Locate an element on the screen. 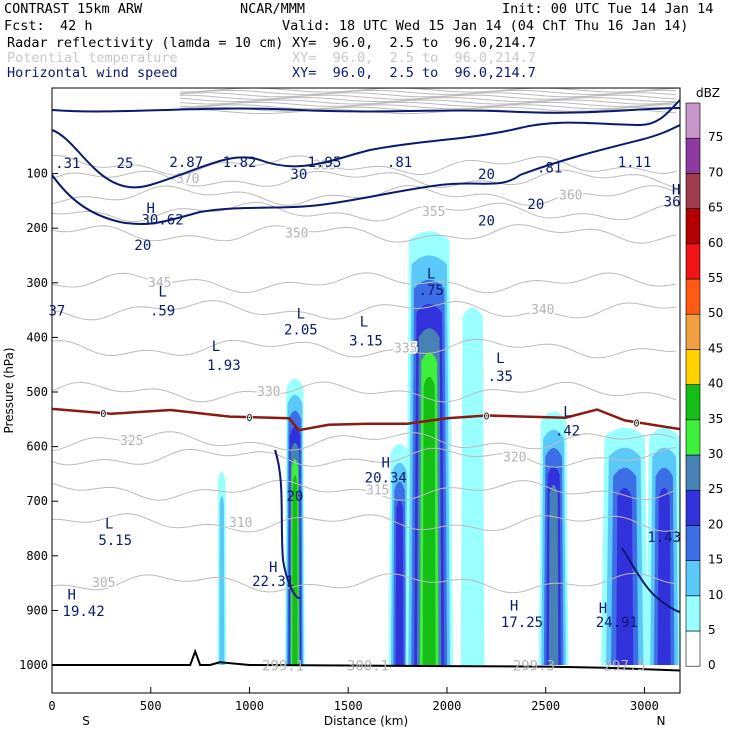  annotation-7: 1.11 is located at coordinates (635, 163).